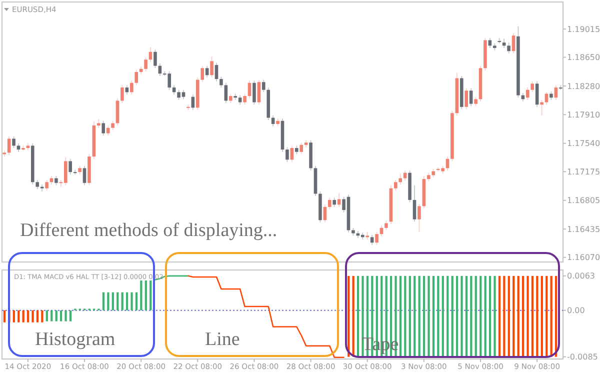 This screenshot has height=375, width=600. I want to click on annotation: Tape, so click(380, 344).